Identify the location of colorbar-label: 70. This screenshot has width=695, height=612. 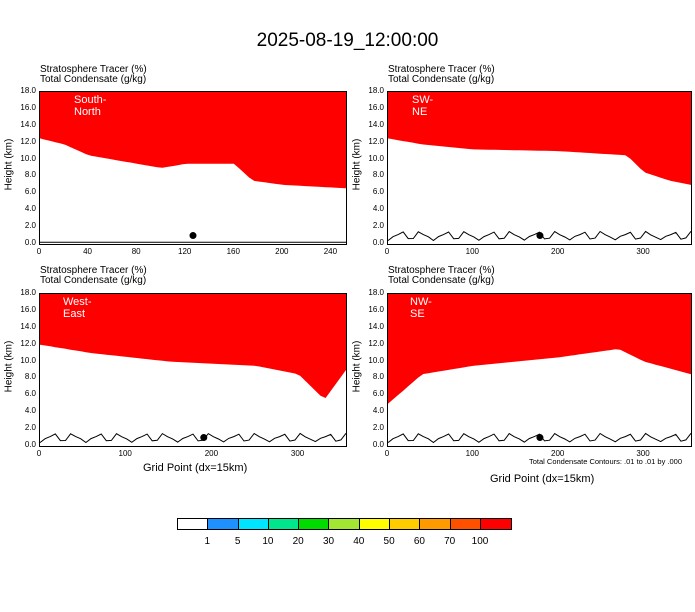
(450, 541).